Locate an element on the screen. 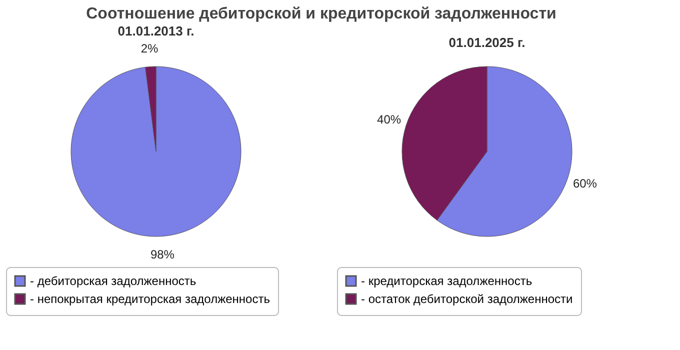 The width and height of the screenshot is (680, 350). legend-label: - дебиторская задолженность is located at coordinates (113, 281).